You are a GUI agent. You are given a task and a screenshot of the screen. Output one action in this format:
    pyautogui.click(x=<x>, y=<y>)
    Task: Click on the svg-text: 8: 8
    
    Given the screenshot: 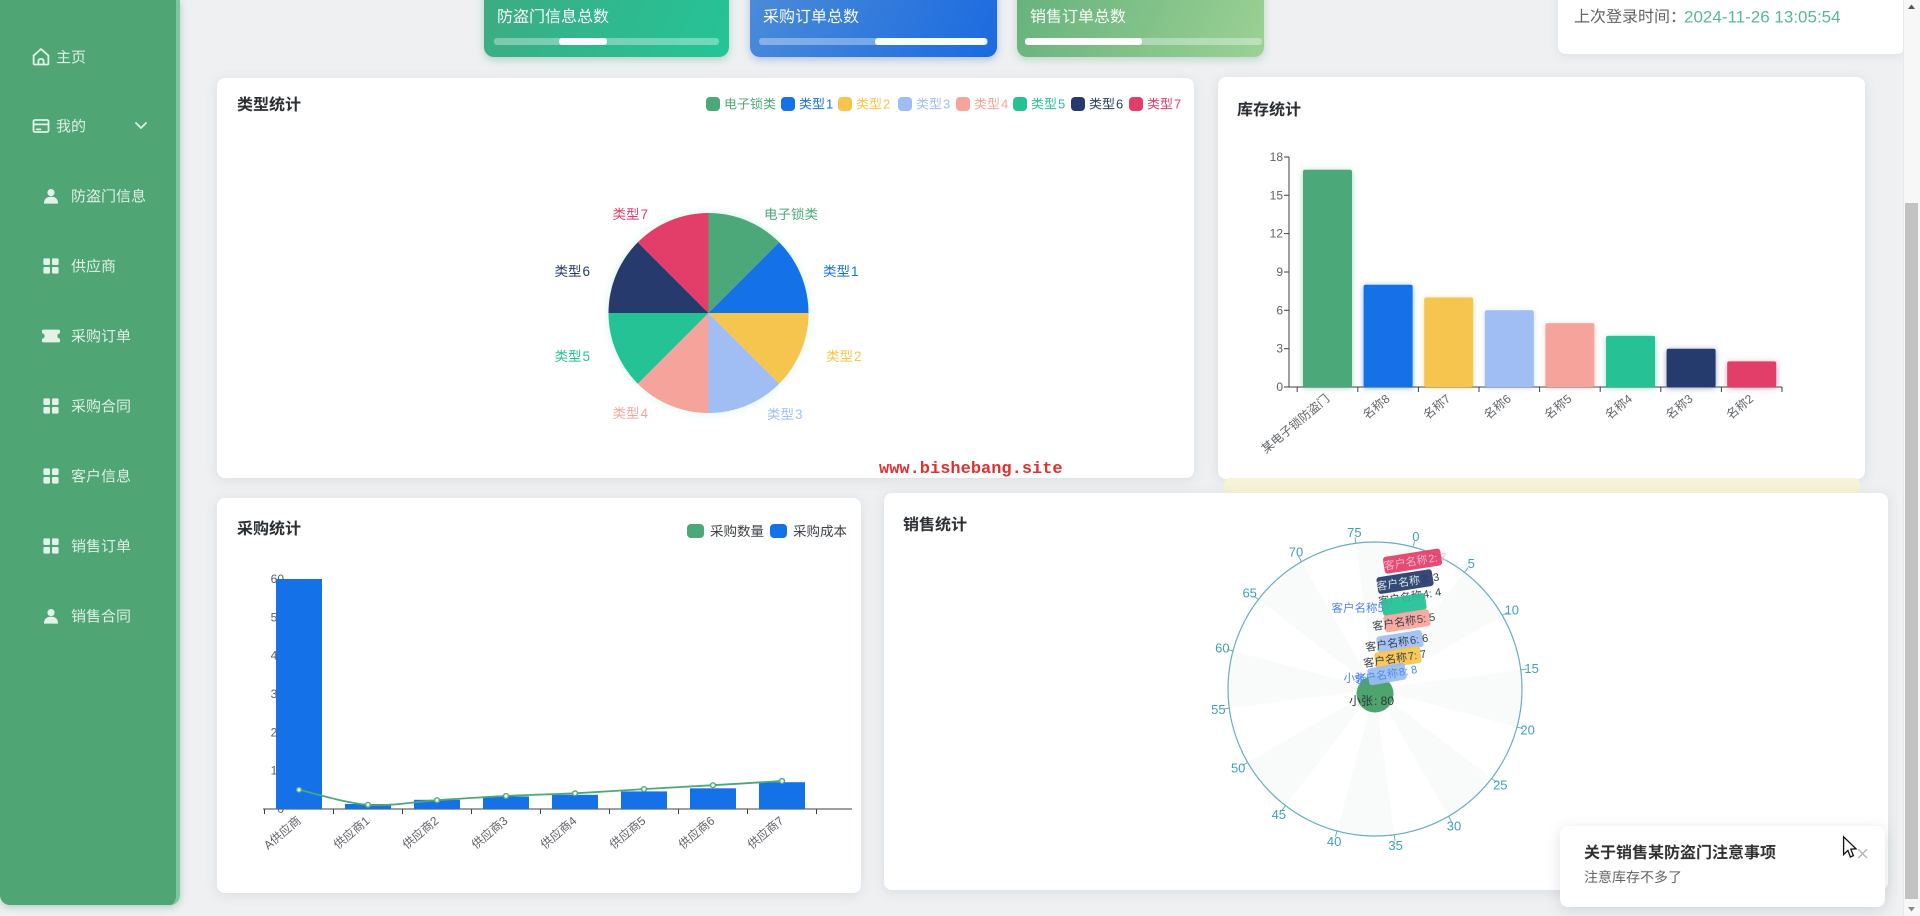 What is the action you would take?
    pyautogui.click(x=1408, y=671)
    